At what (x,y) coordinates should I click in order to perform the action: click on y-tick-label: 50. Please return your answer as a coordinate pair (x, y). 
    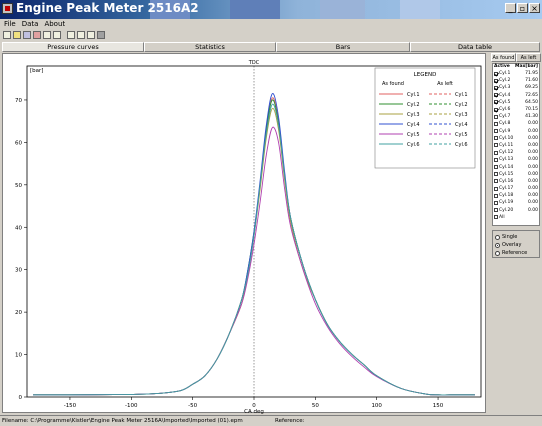
    Looking at the image, I should click on (18, 186).